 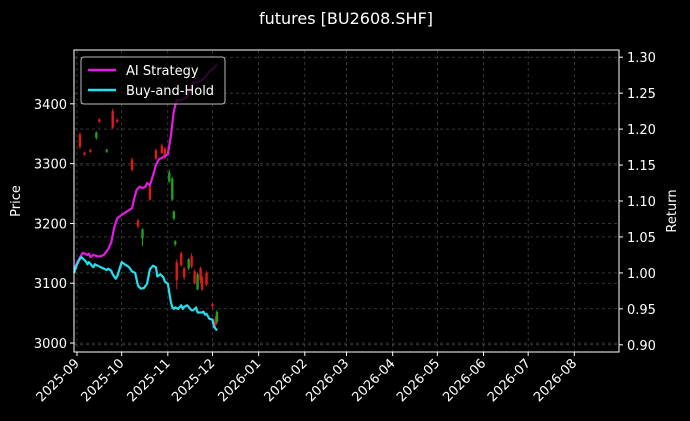 What do you see at coordinates (641, 238) in the screenshot?
I see `right-tick-label: 1.05` at bounding box center [641, 238].